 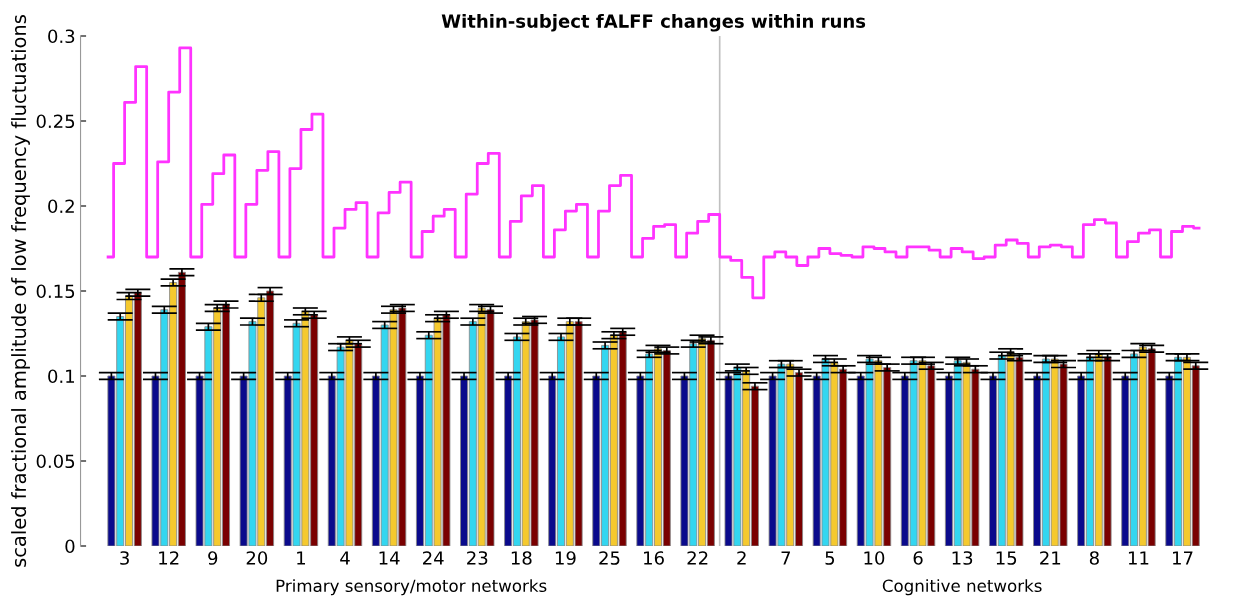 I want to click on x-tick-label: 6, so click(x=918, y=558).